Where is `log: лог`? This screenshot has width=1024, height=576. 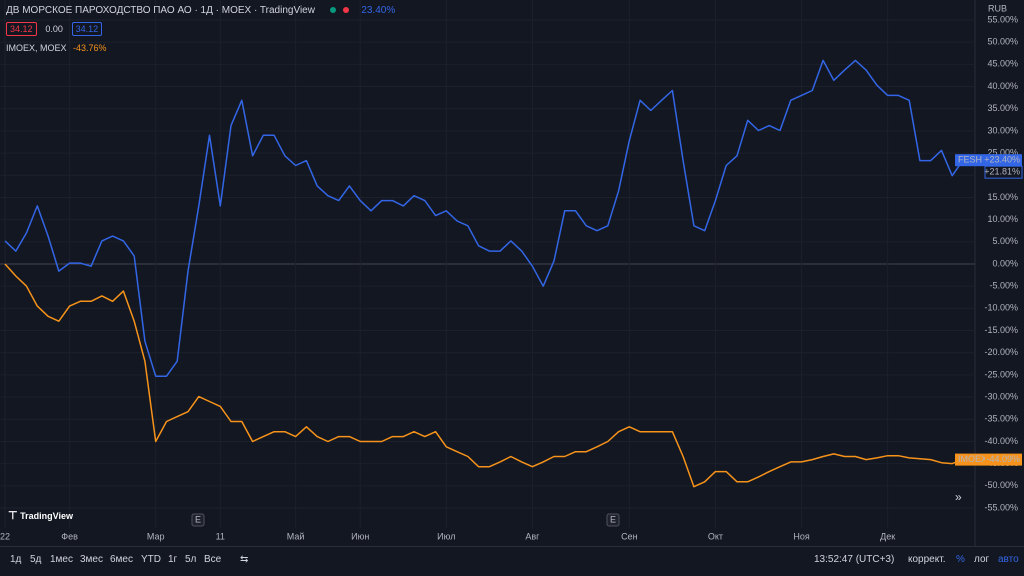 log: лог is located at coordinates (982, 559).